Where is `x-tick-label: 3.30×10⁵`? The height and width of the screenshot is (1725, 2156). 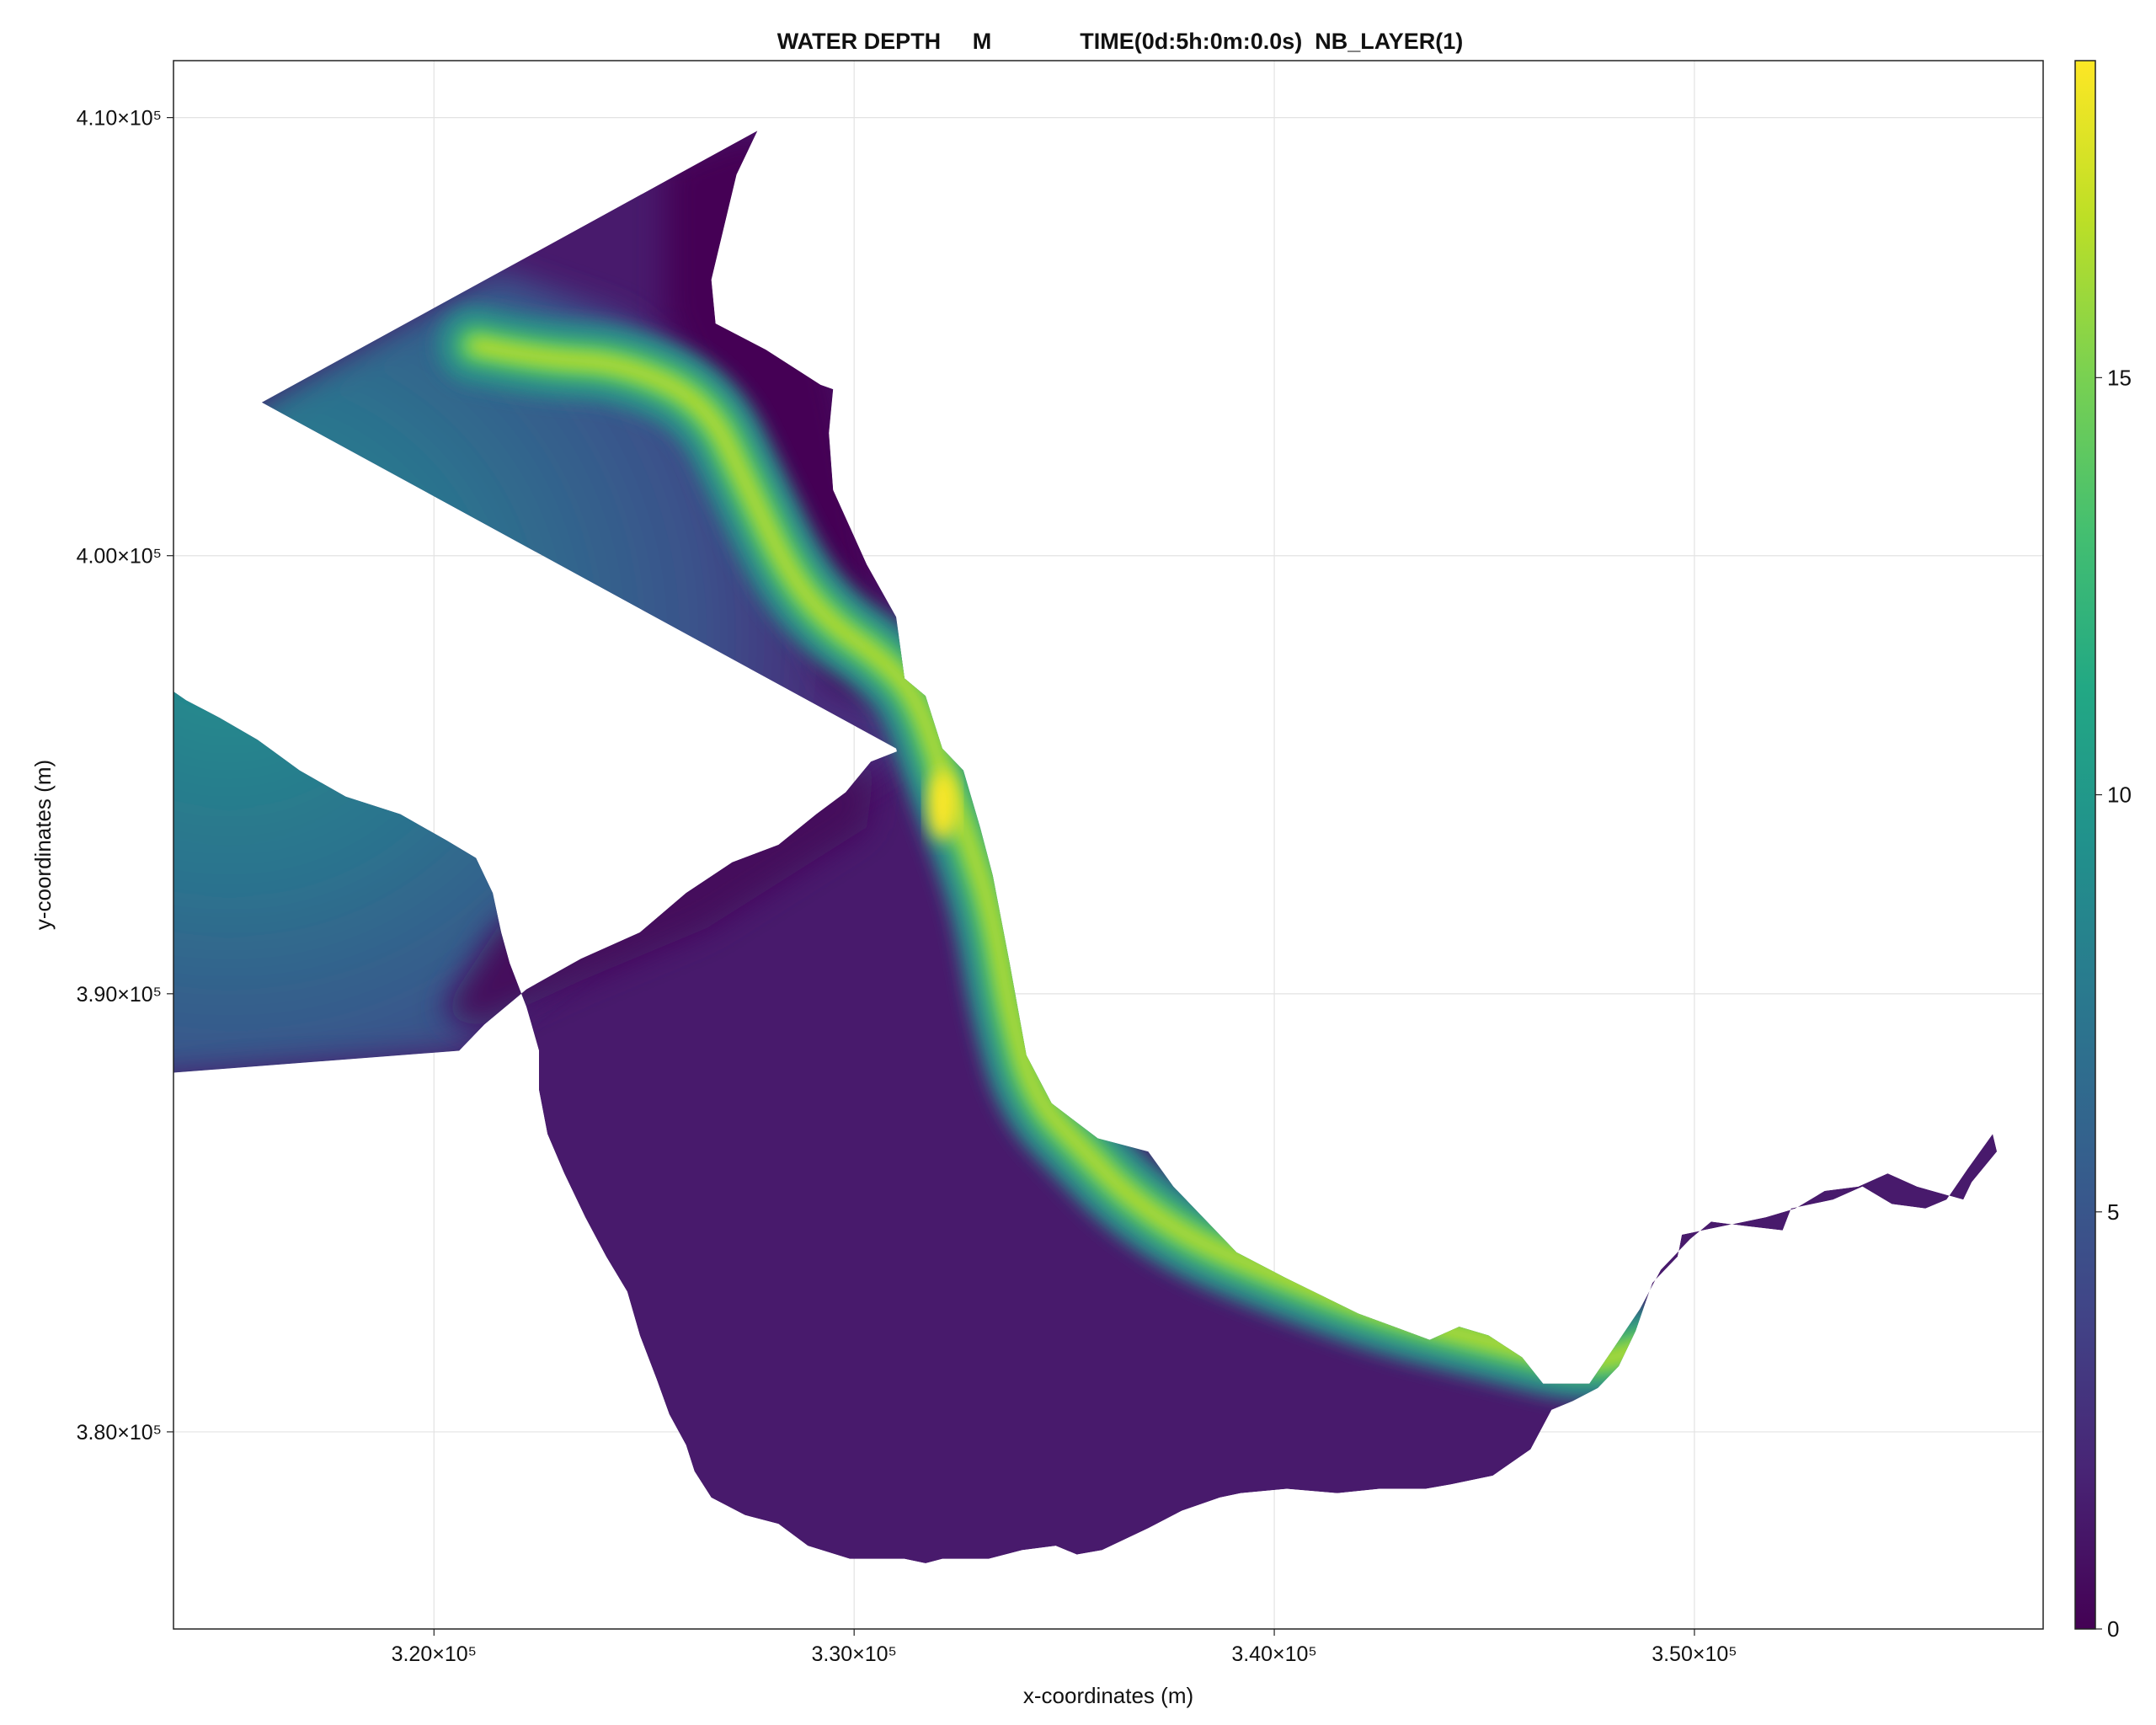
x-tick-label: 3.30×10⁵ is located at coordinates (853, 1654).